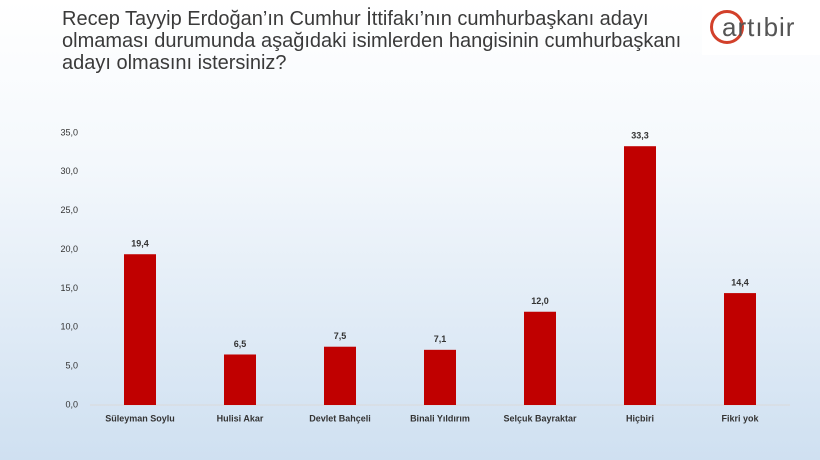 Image resolution: width=820 pixels, height=460 pixels. I want to click on data-label: 19,4, so click(140, 244).